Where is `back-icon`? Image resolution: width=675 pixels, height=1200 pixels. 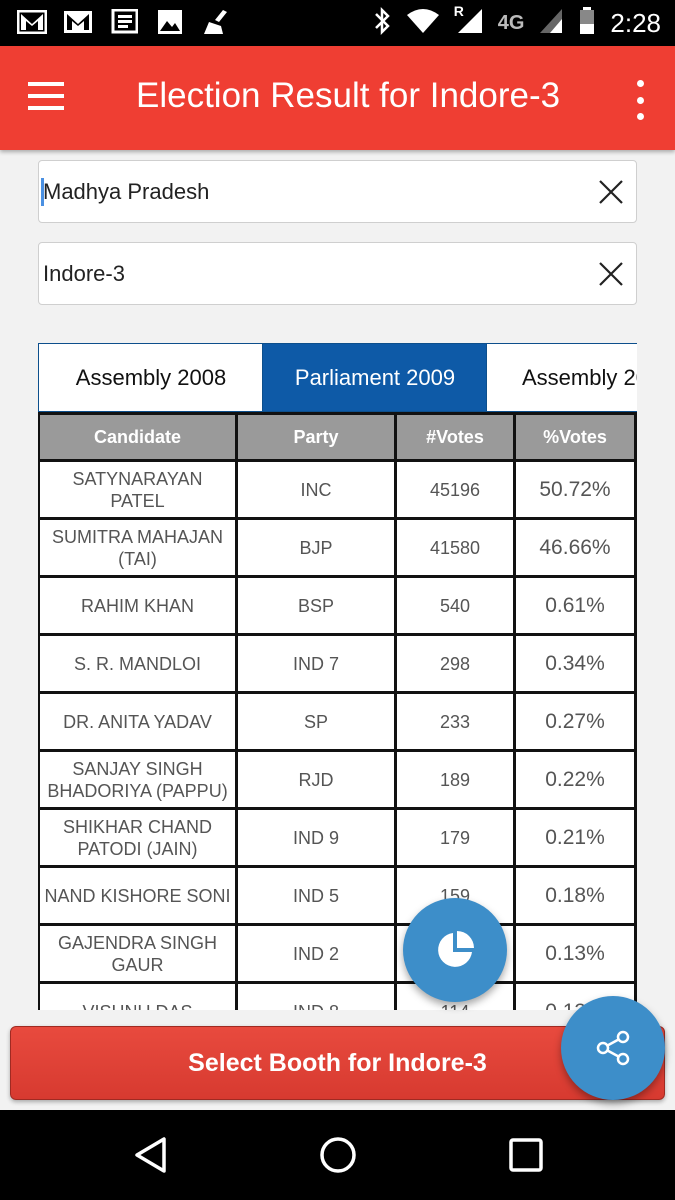 back-icon is located at coordinates (150, 1155).